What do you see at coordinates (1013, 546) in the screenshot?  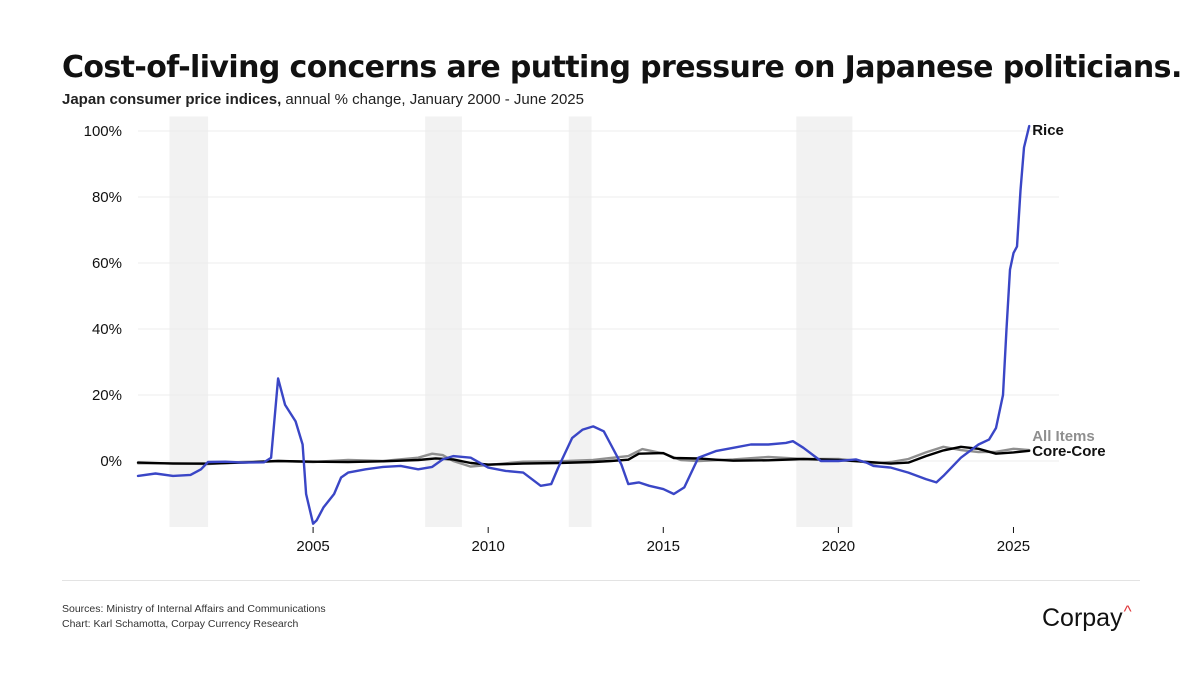 I see `x-tick-label: 2025` at bounding box center [1013, 546].